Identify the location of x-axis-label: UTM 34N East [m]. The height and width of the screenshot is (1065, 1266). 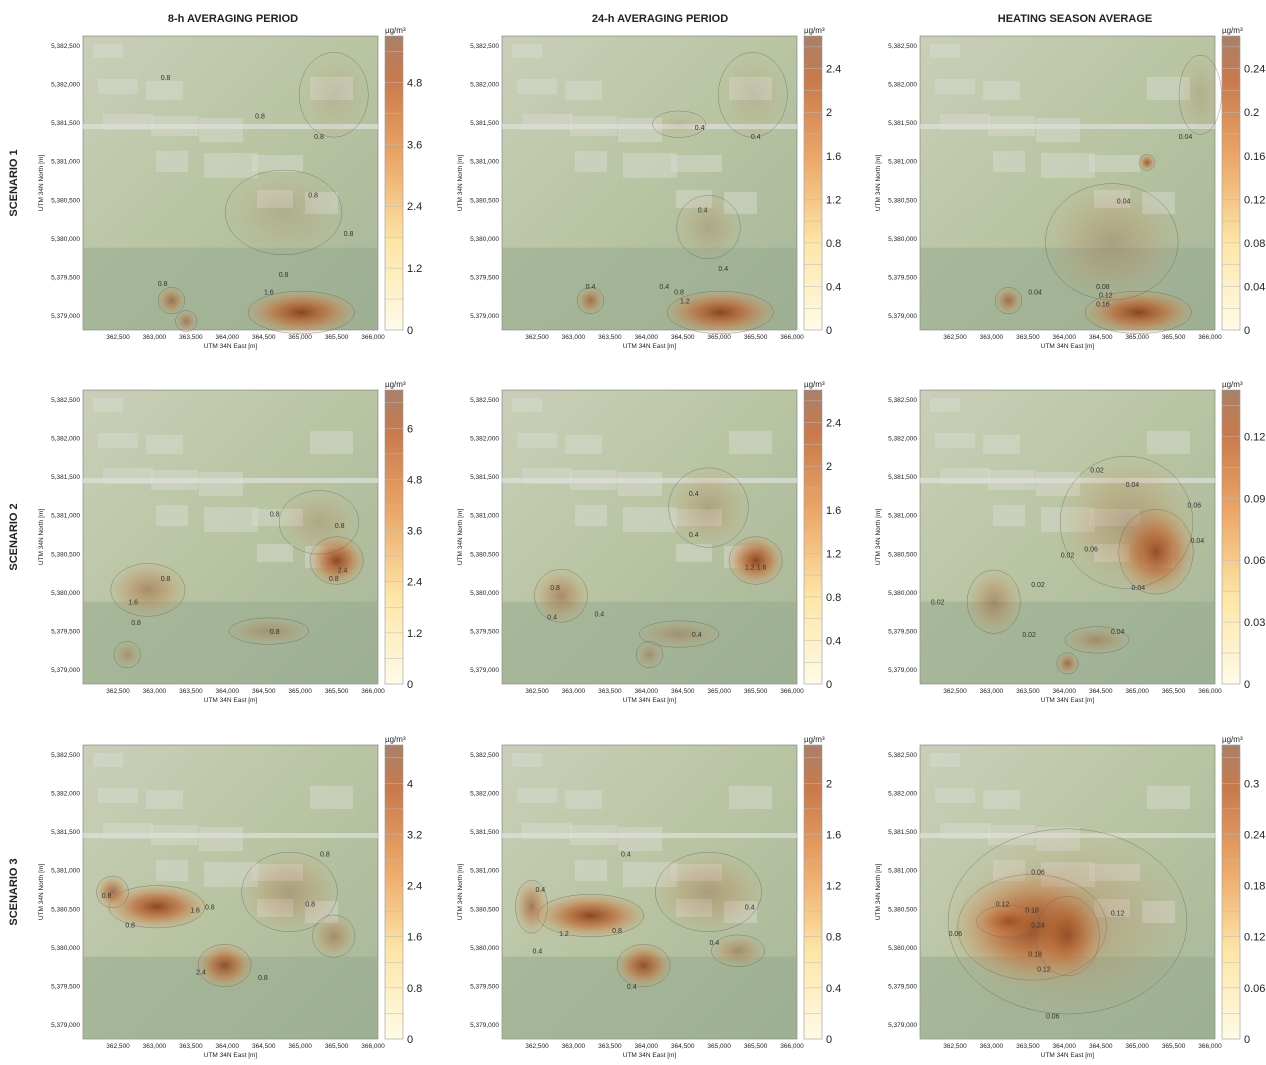
(650, 346).